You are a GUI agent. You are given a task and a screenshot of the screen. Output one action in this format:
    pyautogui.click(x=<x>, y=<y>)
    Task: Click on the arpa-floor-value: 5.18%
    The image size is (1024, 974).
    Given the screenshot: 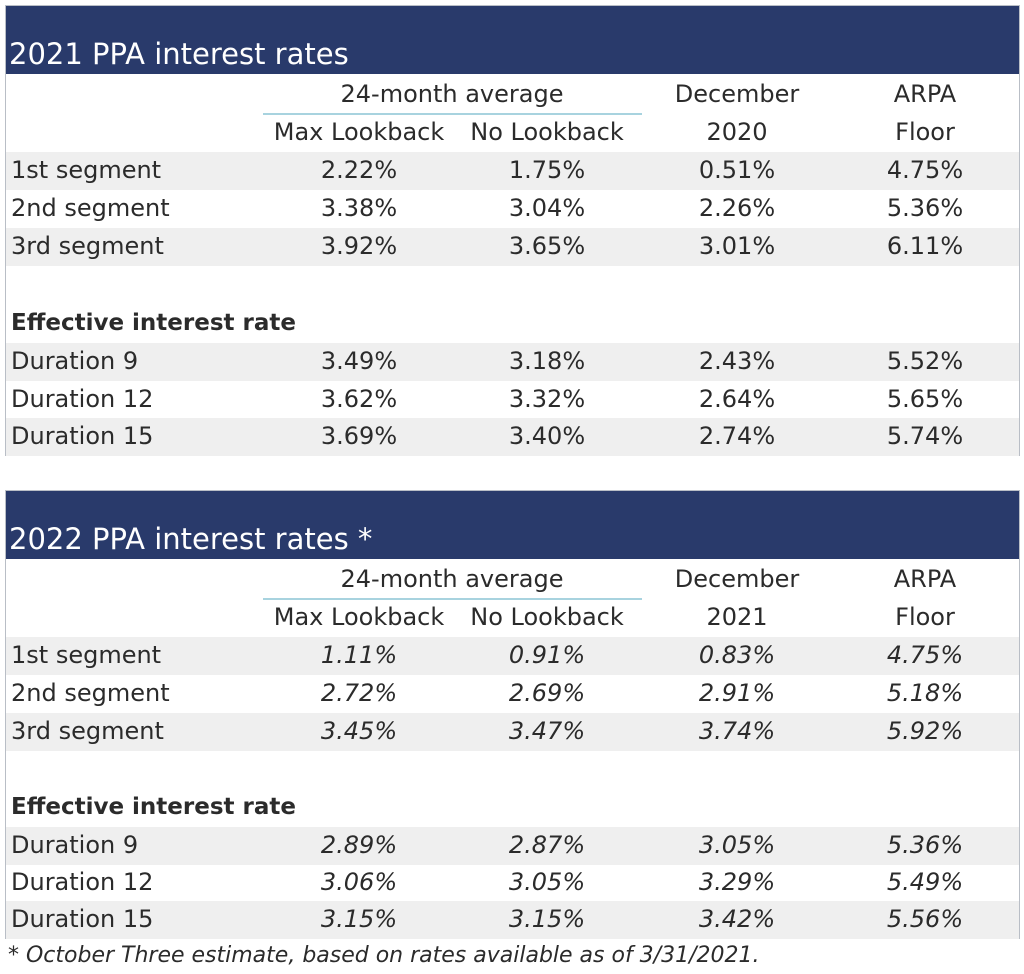 What is the action you would take?
    pyautogui.click(x=925, y=693)
    